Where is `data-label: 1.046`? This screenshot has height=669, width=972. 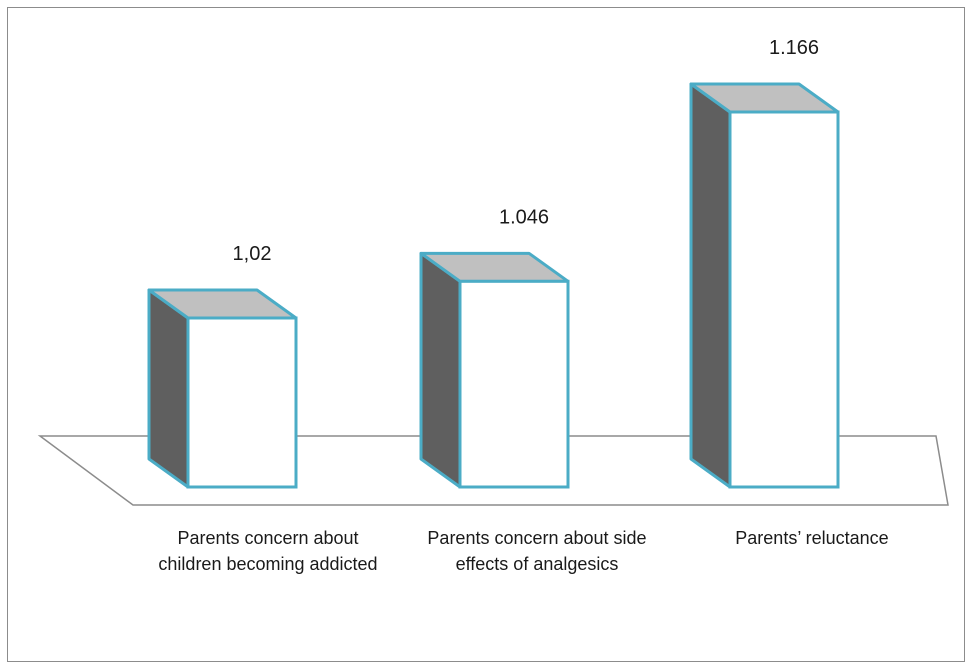 data-label: 1.046 is located at coordinates (524, 217).